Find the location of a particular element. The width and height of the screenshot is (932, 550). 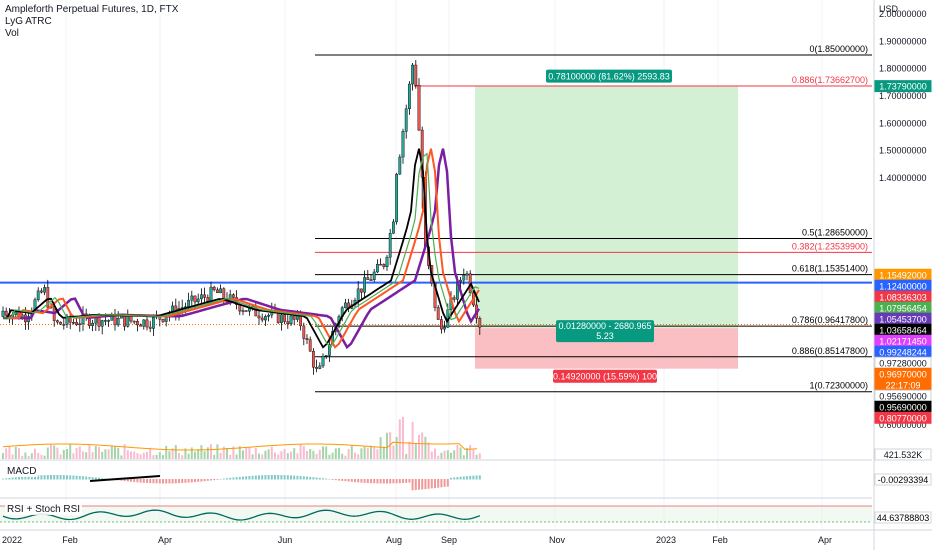

price-tag: 1.03658464 is located at coordinates (903, 330).